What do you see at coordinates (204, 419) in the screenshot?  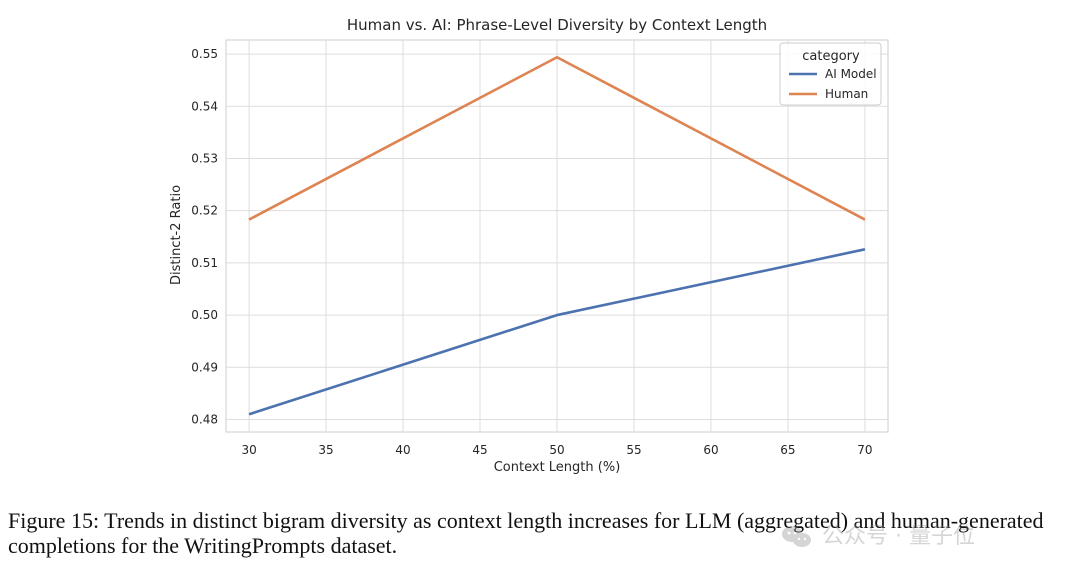 I see `y-tick-label: 0.48` at bounding box center [204, 419].